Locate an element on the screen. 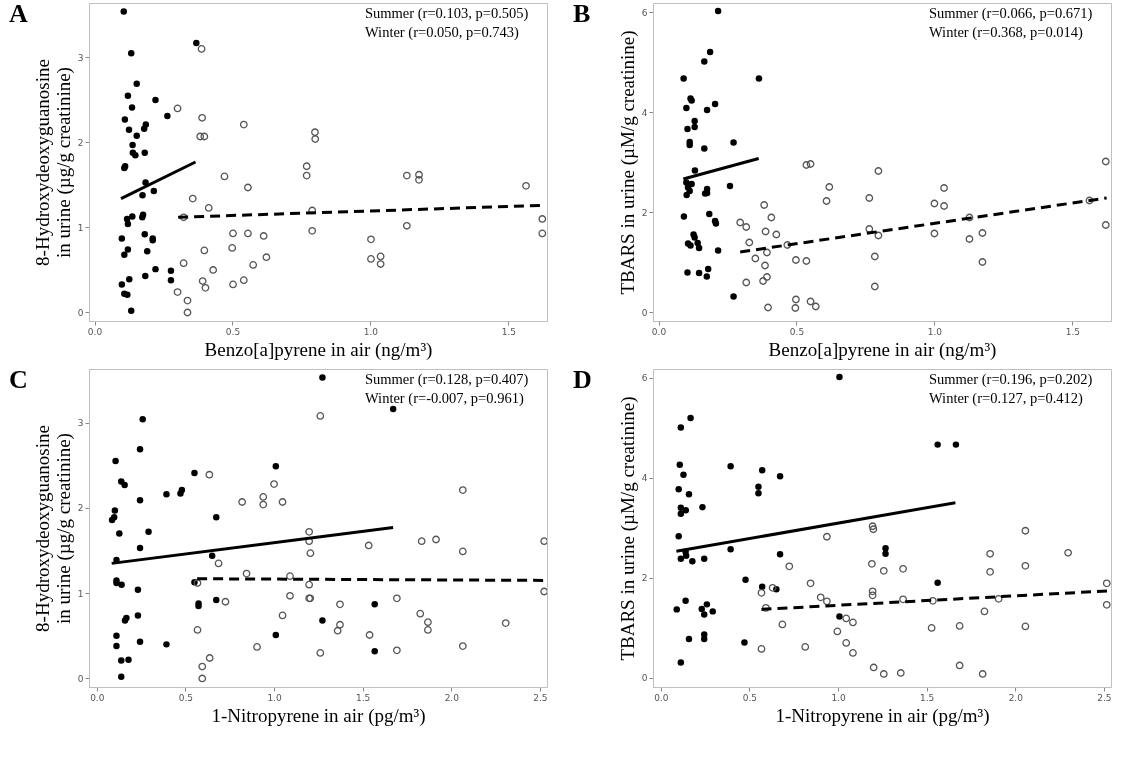 This screenshot has width=1126, height=772. annotation: Winter (r=0.127, p=0.412) is located at coordinates (1006, 398).